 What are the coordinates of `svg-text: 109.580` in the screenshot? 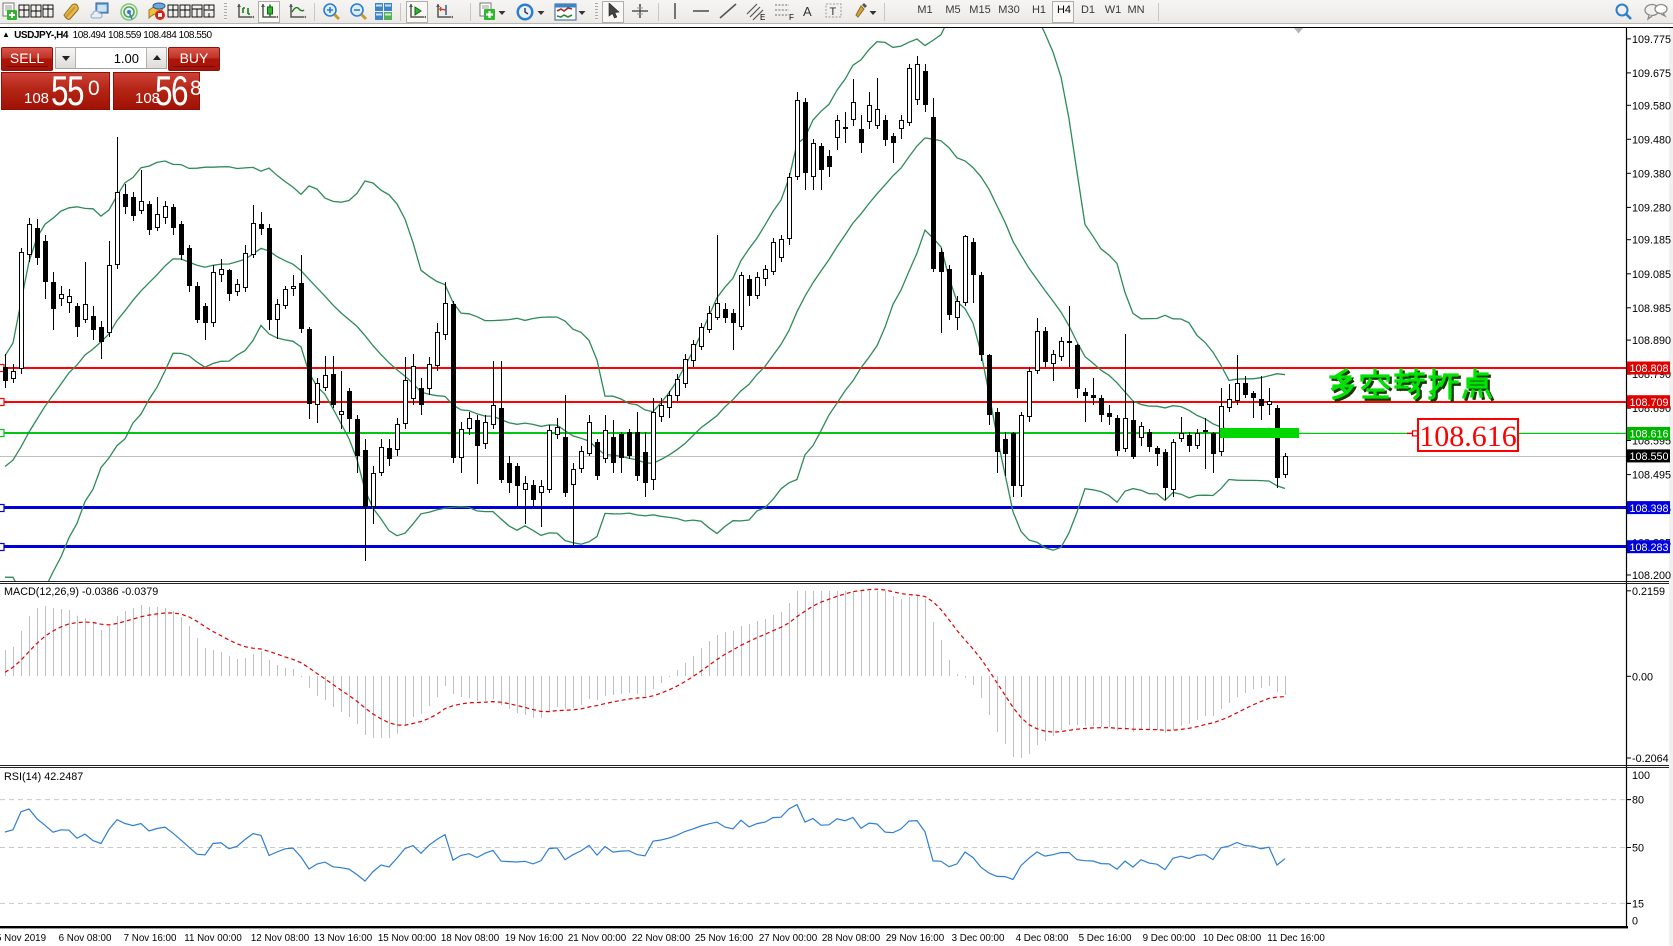 It's located at (1651, 106).